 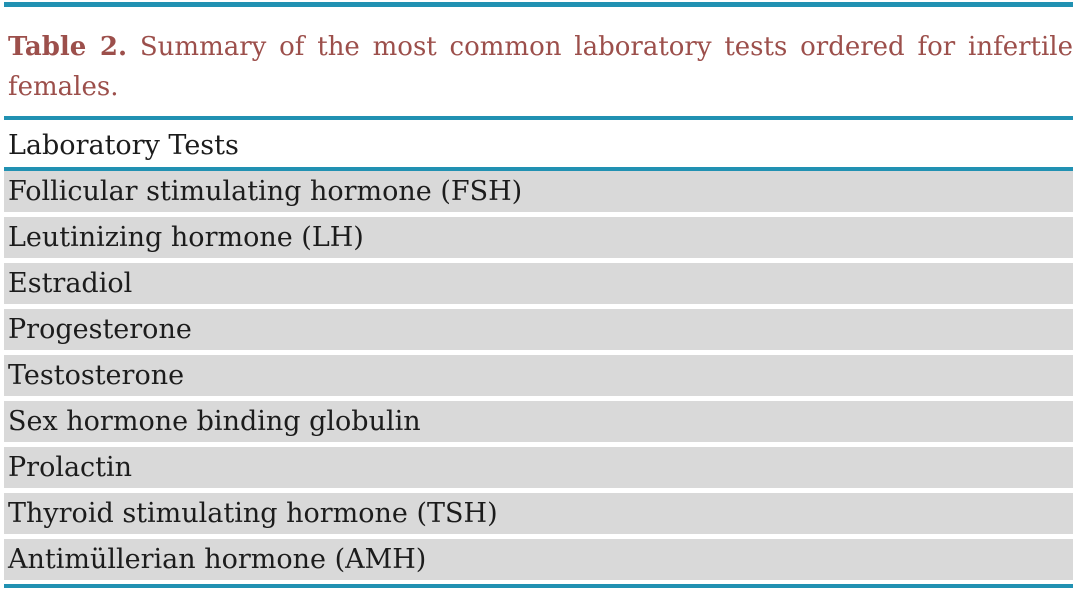 What do you see at coordinates (538, 191) in the screenshot?
I see `table-row: Follicular stimulating hormone (FSH)` at bounding box center [538, 191].